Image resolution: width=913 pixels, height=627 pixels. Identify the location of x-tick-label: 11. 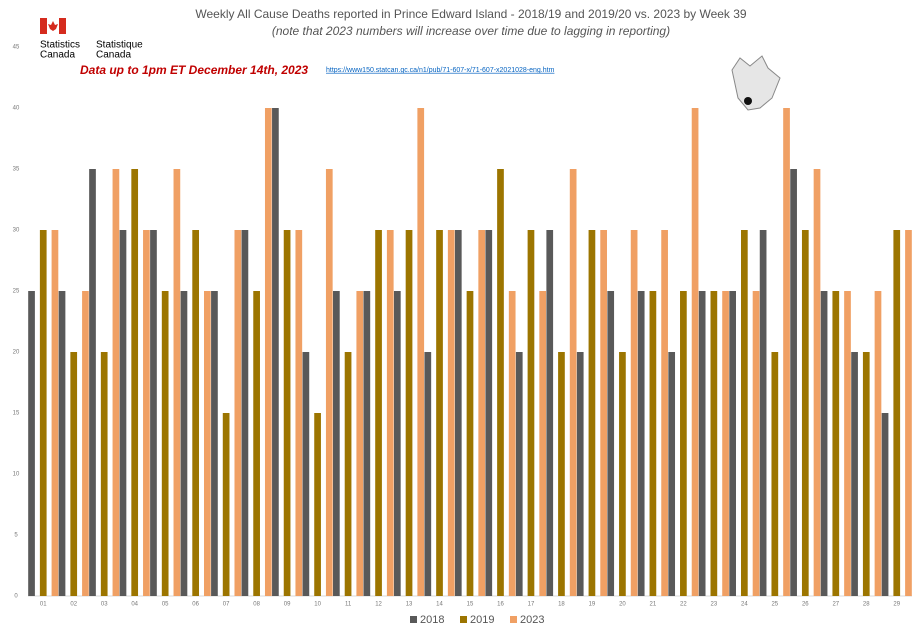
(348, 605).